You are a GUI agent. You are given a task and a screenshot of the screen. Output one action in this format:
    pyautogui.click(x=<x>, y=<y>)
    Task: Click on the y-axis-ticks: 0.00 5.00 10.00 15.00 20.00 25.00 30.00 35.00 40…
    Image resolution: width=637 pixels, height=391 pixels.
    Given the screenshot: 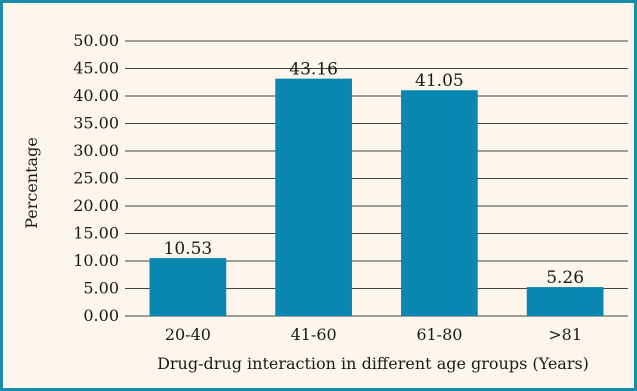 What is the action you would take?
    pyautogui.click(x=96, y=178)
    